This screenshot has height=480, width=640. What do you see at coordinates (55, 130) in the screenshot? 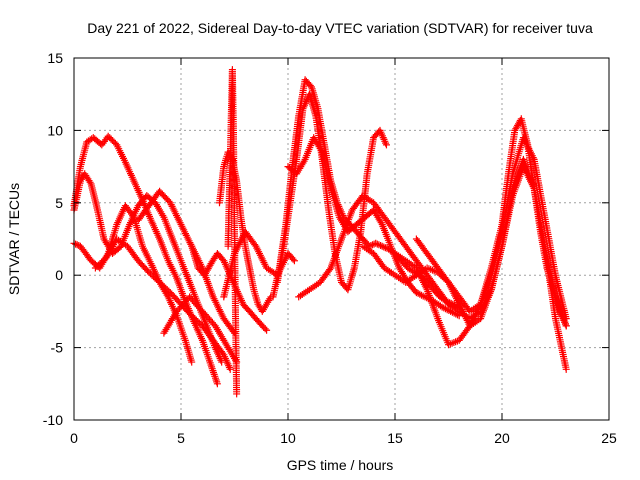
I see `y-tick-label: 10` at bounding box center [55, 130].